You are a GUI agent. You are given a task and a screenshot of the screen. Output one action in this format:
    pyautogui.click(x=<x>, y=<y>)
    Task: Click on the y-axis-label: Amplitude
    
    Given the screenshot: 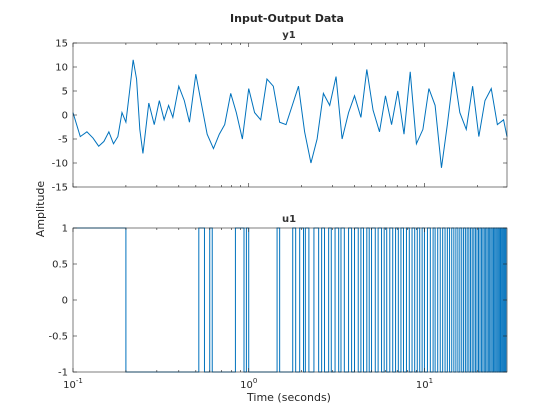 What is the action you would take?
    pyautogui.click(x=40, y=209)
    